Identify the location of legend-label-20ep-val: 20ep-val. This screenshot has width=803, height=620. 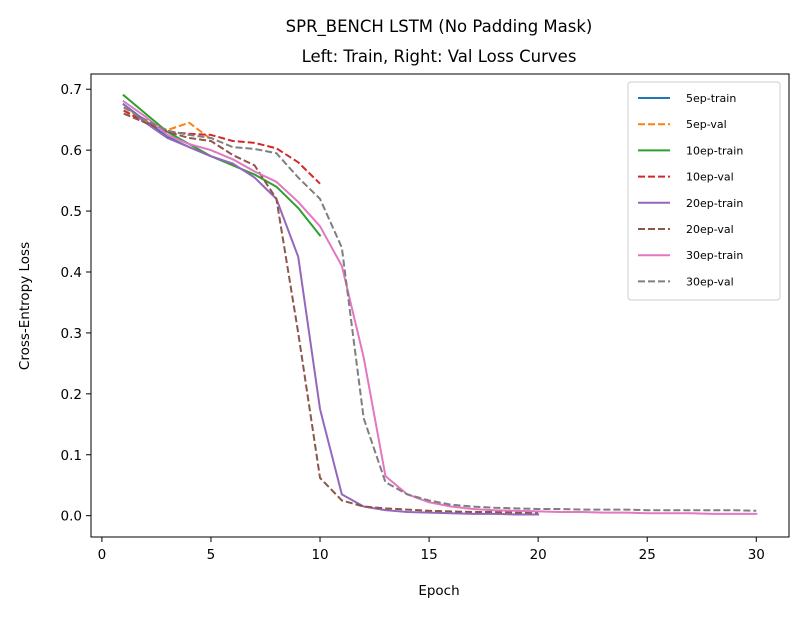
(710, 229).